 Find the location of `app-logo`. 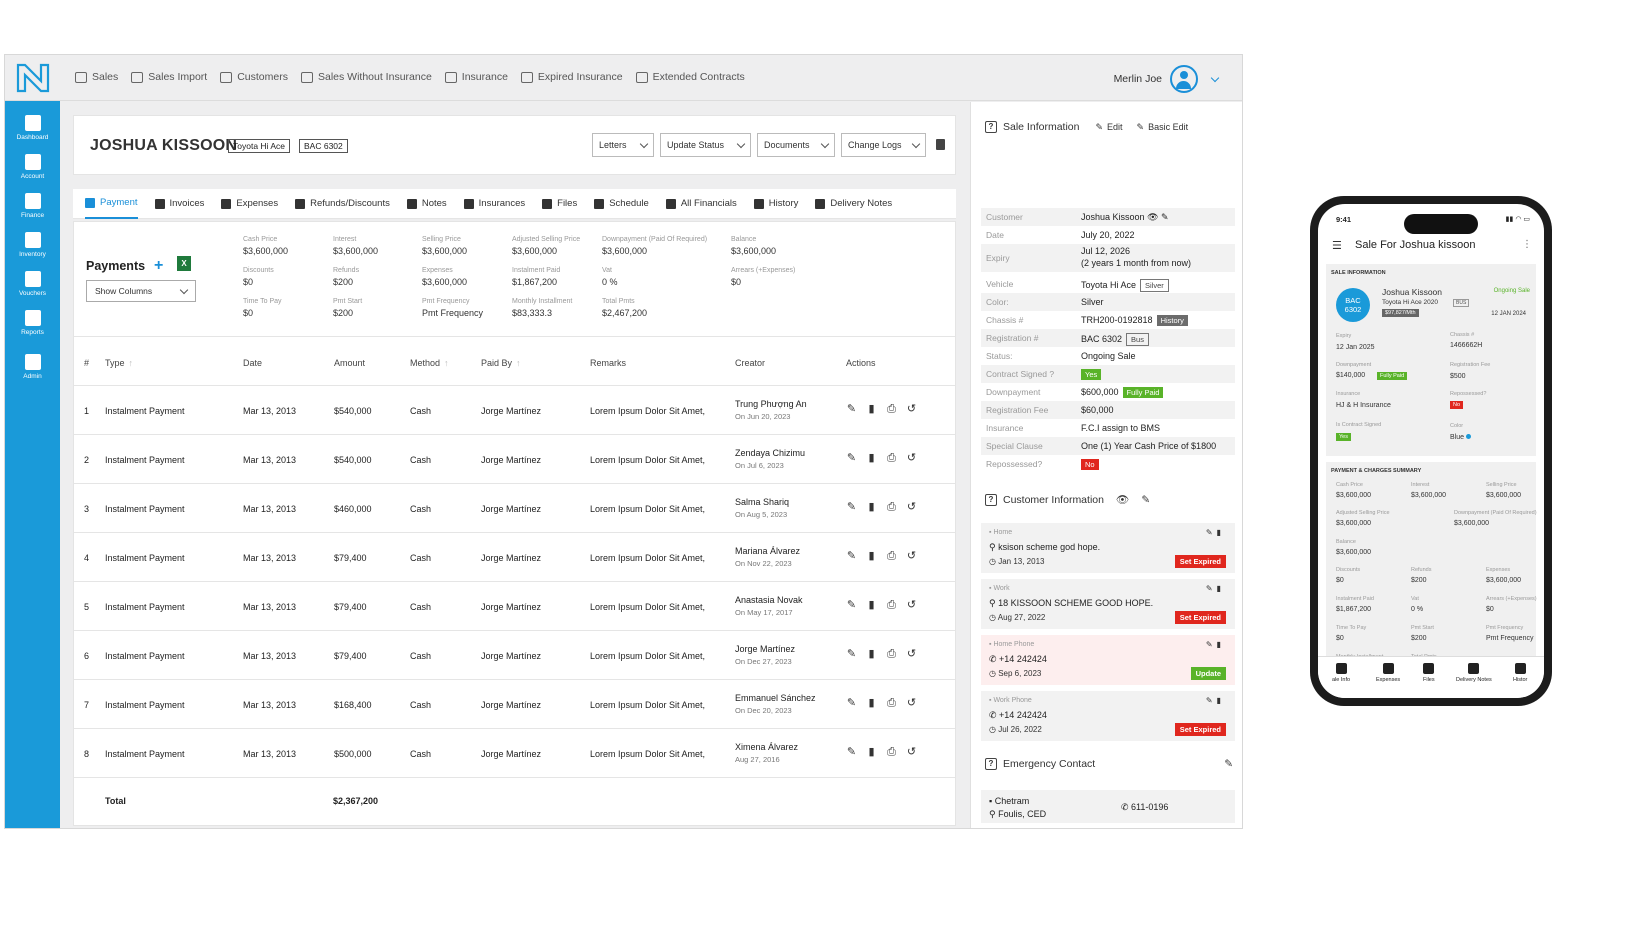

app-logo is located at coordinates (33, 78).